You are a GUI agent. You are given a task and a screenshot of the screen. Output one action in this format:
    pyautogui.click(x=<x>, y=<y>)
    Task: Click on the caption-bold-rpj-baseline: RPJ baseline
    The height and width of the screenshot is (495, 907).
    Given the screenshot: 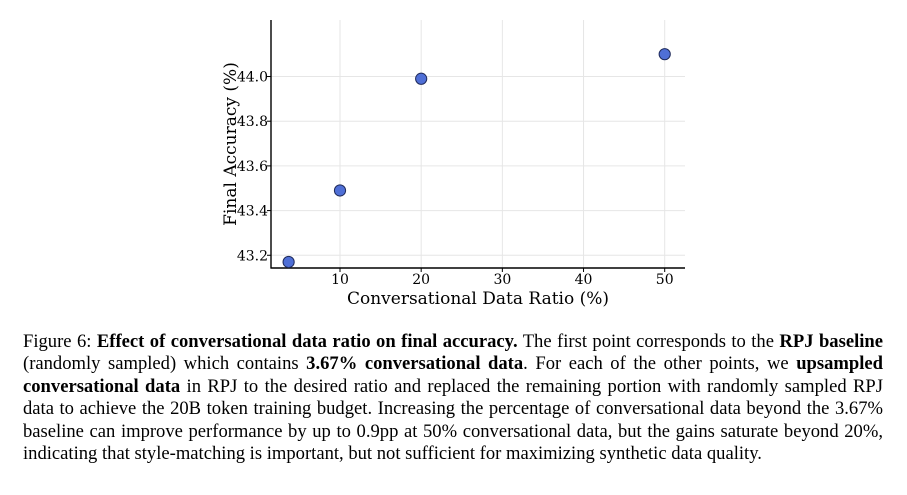 What is the action you would take?
    pyautogui.click(x=831, y=341)
    